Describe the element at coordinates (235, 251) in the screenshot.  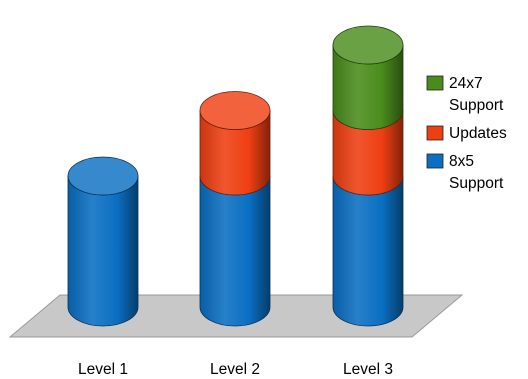
I see `bar-level-2-8x5-support` at that location.